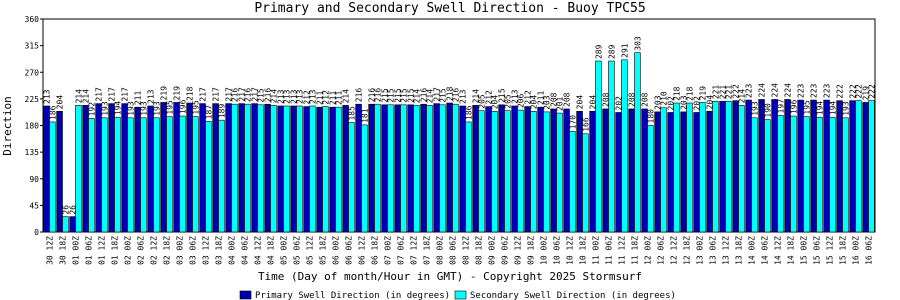 Image resolution: width=900 pixels, height=300 pixels. Describe the element at coordinates (544, 250) in the screenshot. I see `x-tick-label: 10 00Z` at that location.